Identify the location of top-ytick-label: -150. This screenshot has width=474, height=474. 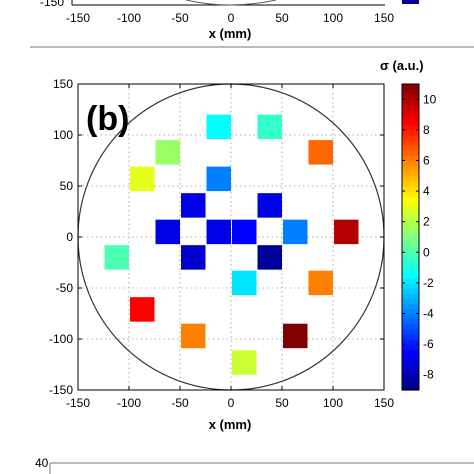
(52, 4).